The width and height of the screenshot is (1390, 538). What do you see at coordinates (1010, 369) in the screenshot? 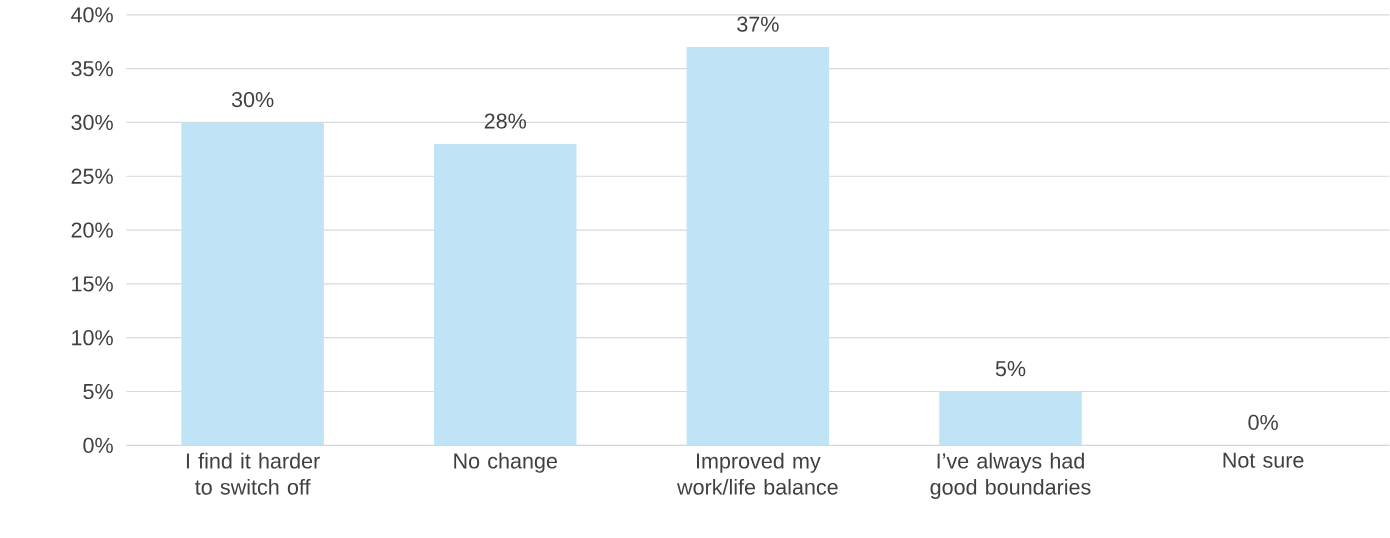
I see `data-label: 5%` at bounding box center [1010, 369].